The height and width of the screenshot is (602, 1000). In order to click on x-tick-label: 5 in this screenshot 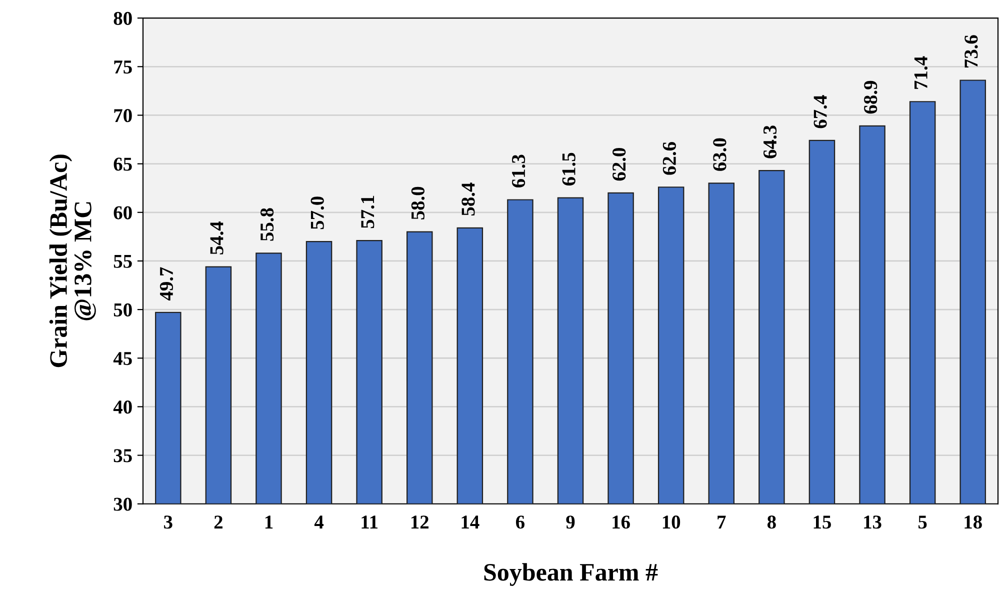, I will do `click(922, 522)`.